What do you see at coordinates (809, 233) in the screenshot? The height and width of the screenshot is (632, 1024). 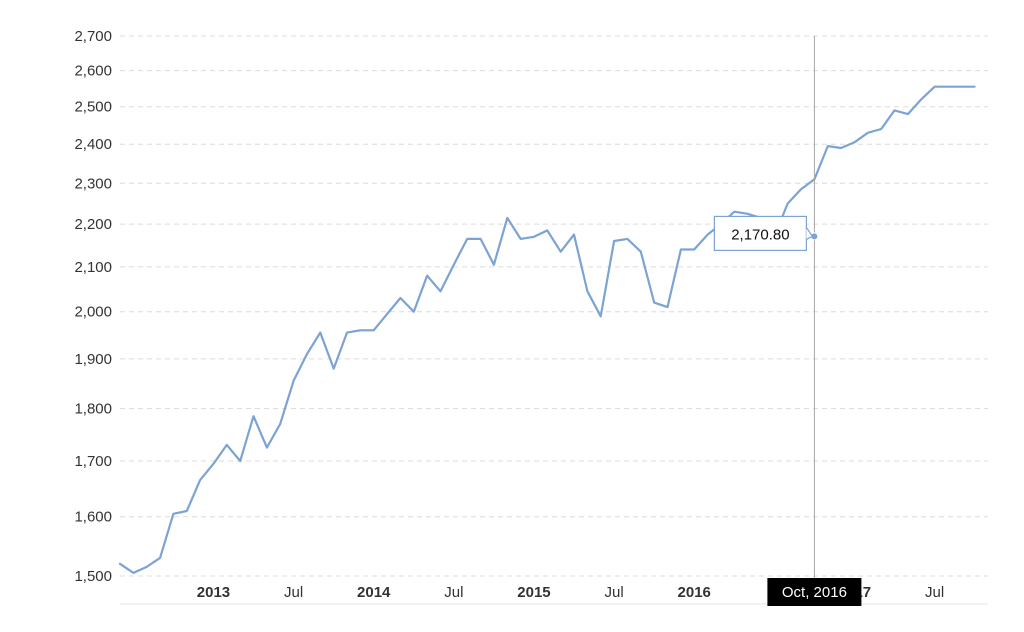 I see `tooltip-pointer` at bounding box center [809, 233].